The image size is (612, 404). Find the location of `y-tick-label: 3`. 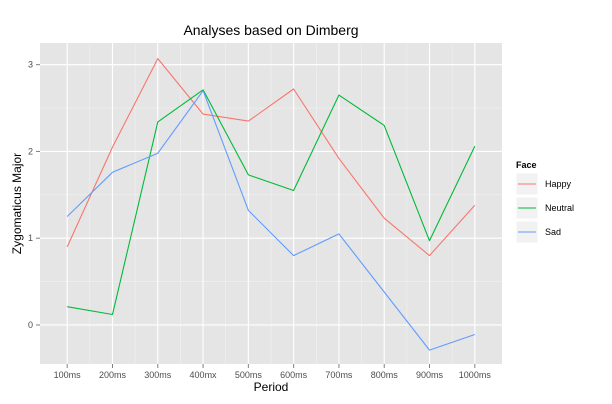

y-tick-label: 3 is located at coordinates (30, 65).